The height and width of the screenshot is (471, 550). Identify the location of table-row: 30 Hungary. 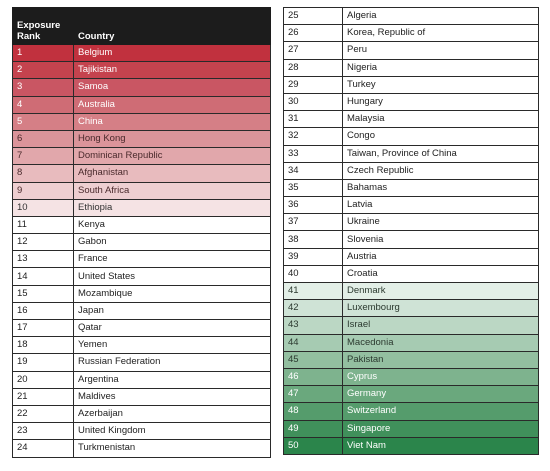
(411, 102).